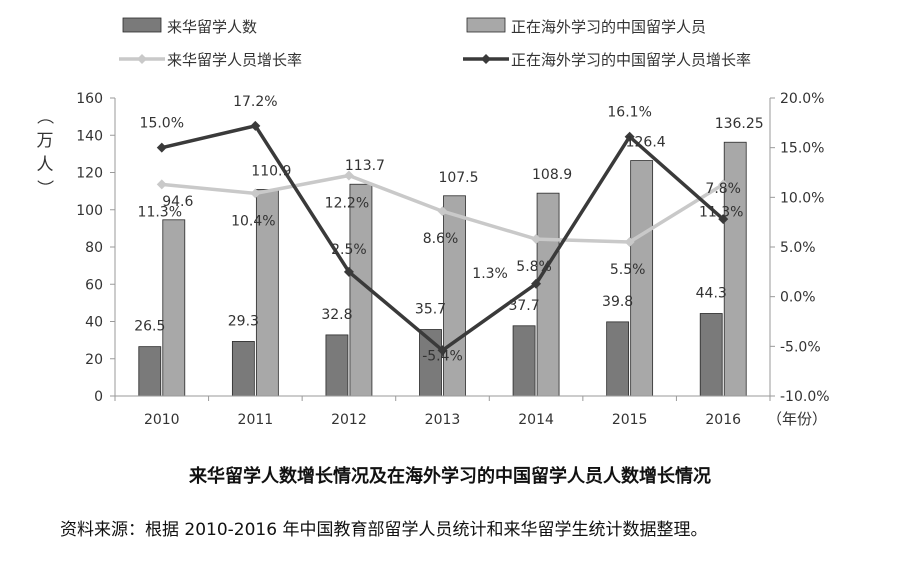 This screenshot has height=573, width=900. What do you see at coordinates (256, 420) in the screenshot?
I see `x-tick-label: 2011` at bounding box center [256, 420].